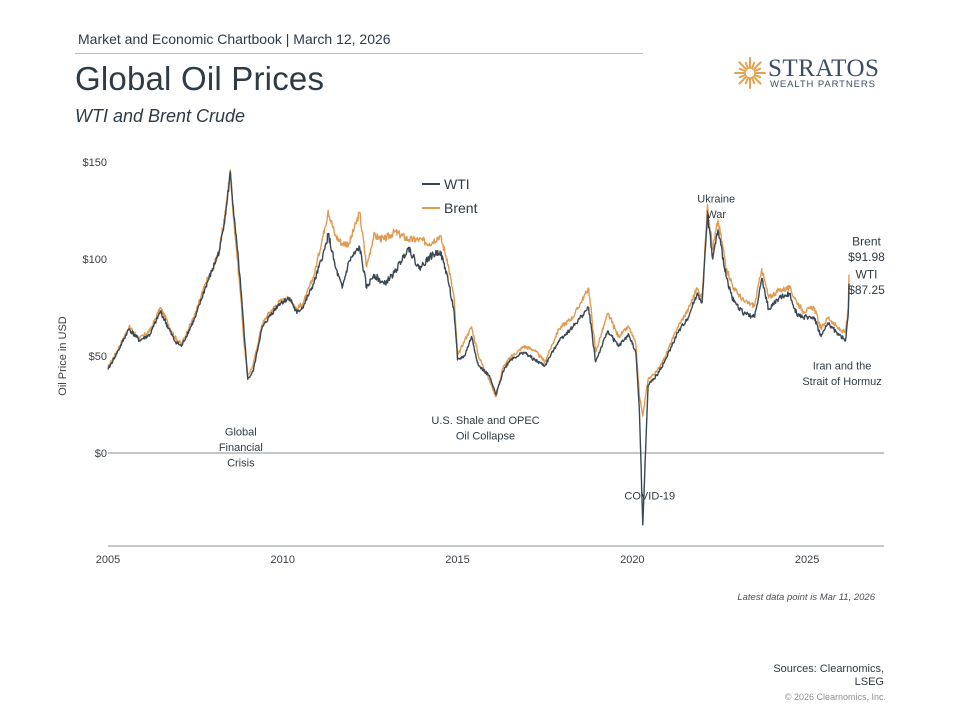 Image resolution: width=960 pixels, height=720 pixels. Describe the element at coordinates (807, 560) in the screenshot. I see `x-tick-label: 2025` at that location.